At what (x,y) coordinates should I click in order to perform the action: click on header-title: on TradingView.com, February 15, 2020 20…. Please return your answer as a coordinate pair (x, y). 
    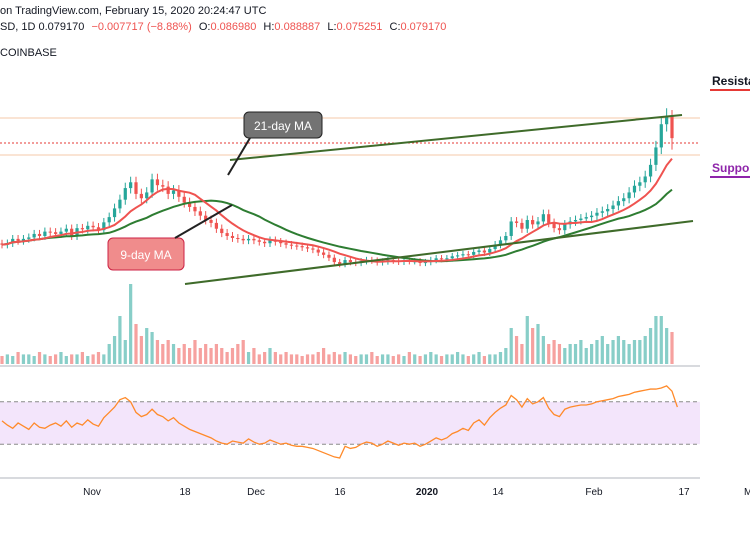
    Looking at the image, I should click on (133, 11).